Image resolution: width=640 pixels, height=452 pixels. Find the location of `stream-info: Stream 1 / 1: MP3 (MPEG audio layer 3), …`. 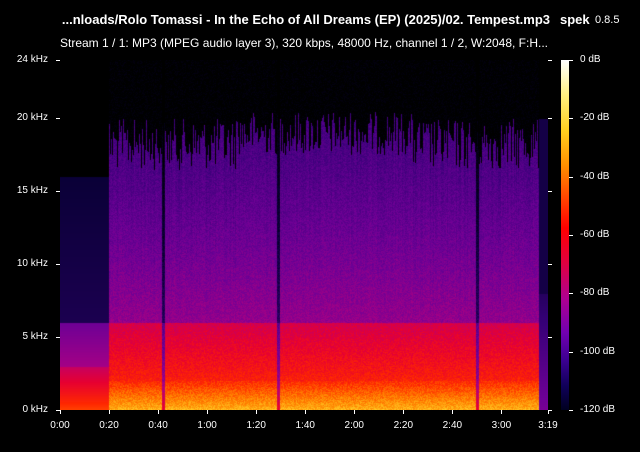

stream-info: Stream 1 / 1: MP3 (MPEG audio layer 3), … is located at coordinates (304, 43).